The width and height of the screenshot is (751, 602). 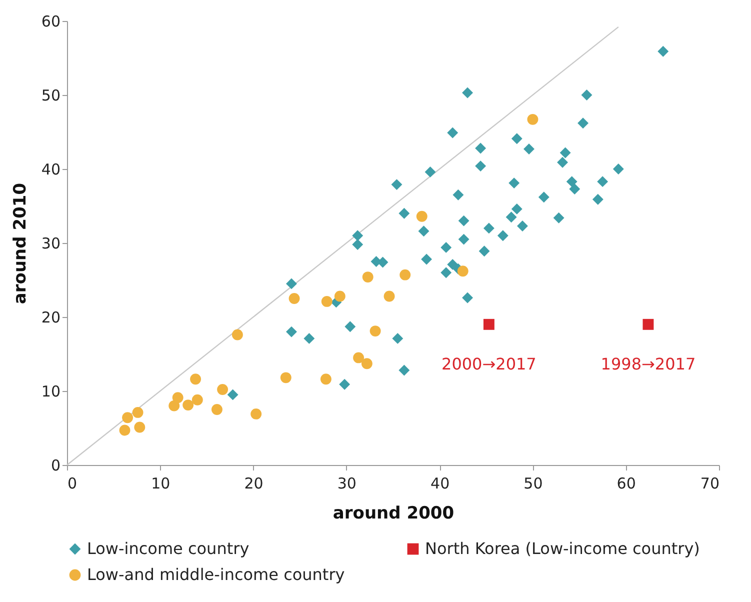 What do you see at coordinates (562, 548) in the screenshot?
I see `legend-label: North Korea (Low-income country)` at bounding box center [562, 548].